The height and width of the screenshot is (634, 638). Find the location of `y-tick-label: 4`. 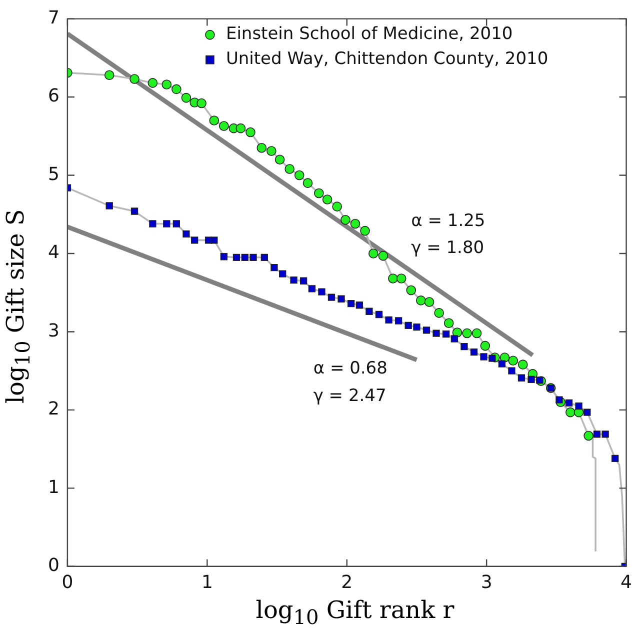

y-tick-label: 4 is located at coordinates (54, 253).